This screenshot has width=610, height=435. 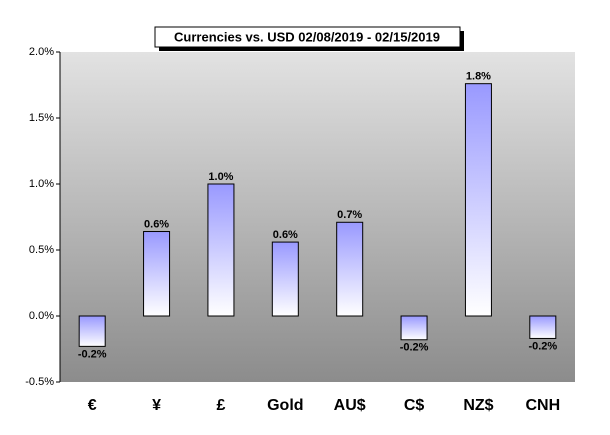 I want to click on x-tick-label: €, so click(x=92, y=405).